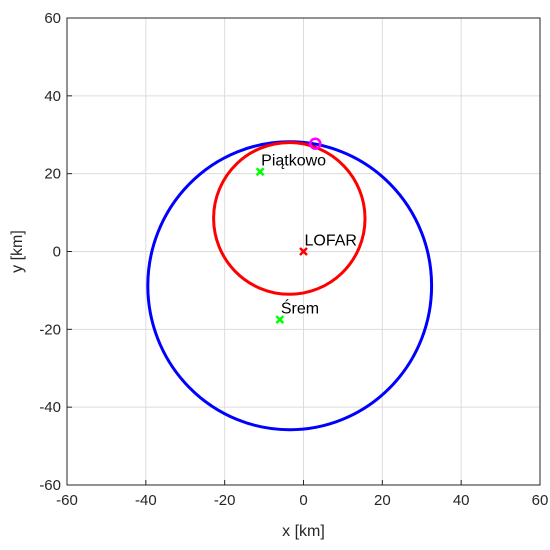 The width and height of the screenshot is (550, 550). Describe the element at coordinates (315, 143) in the screenshot. I see `highlight-marker` at that location.